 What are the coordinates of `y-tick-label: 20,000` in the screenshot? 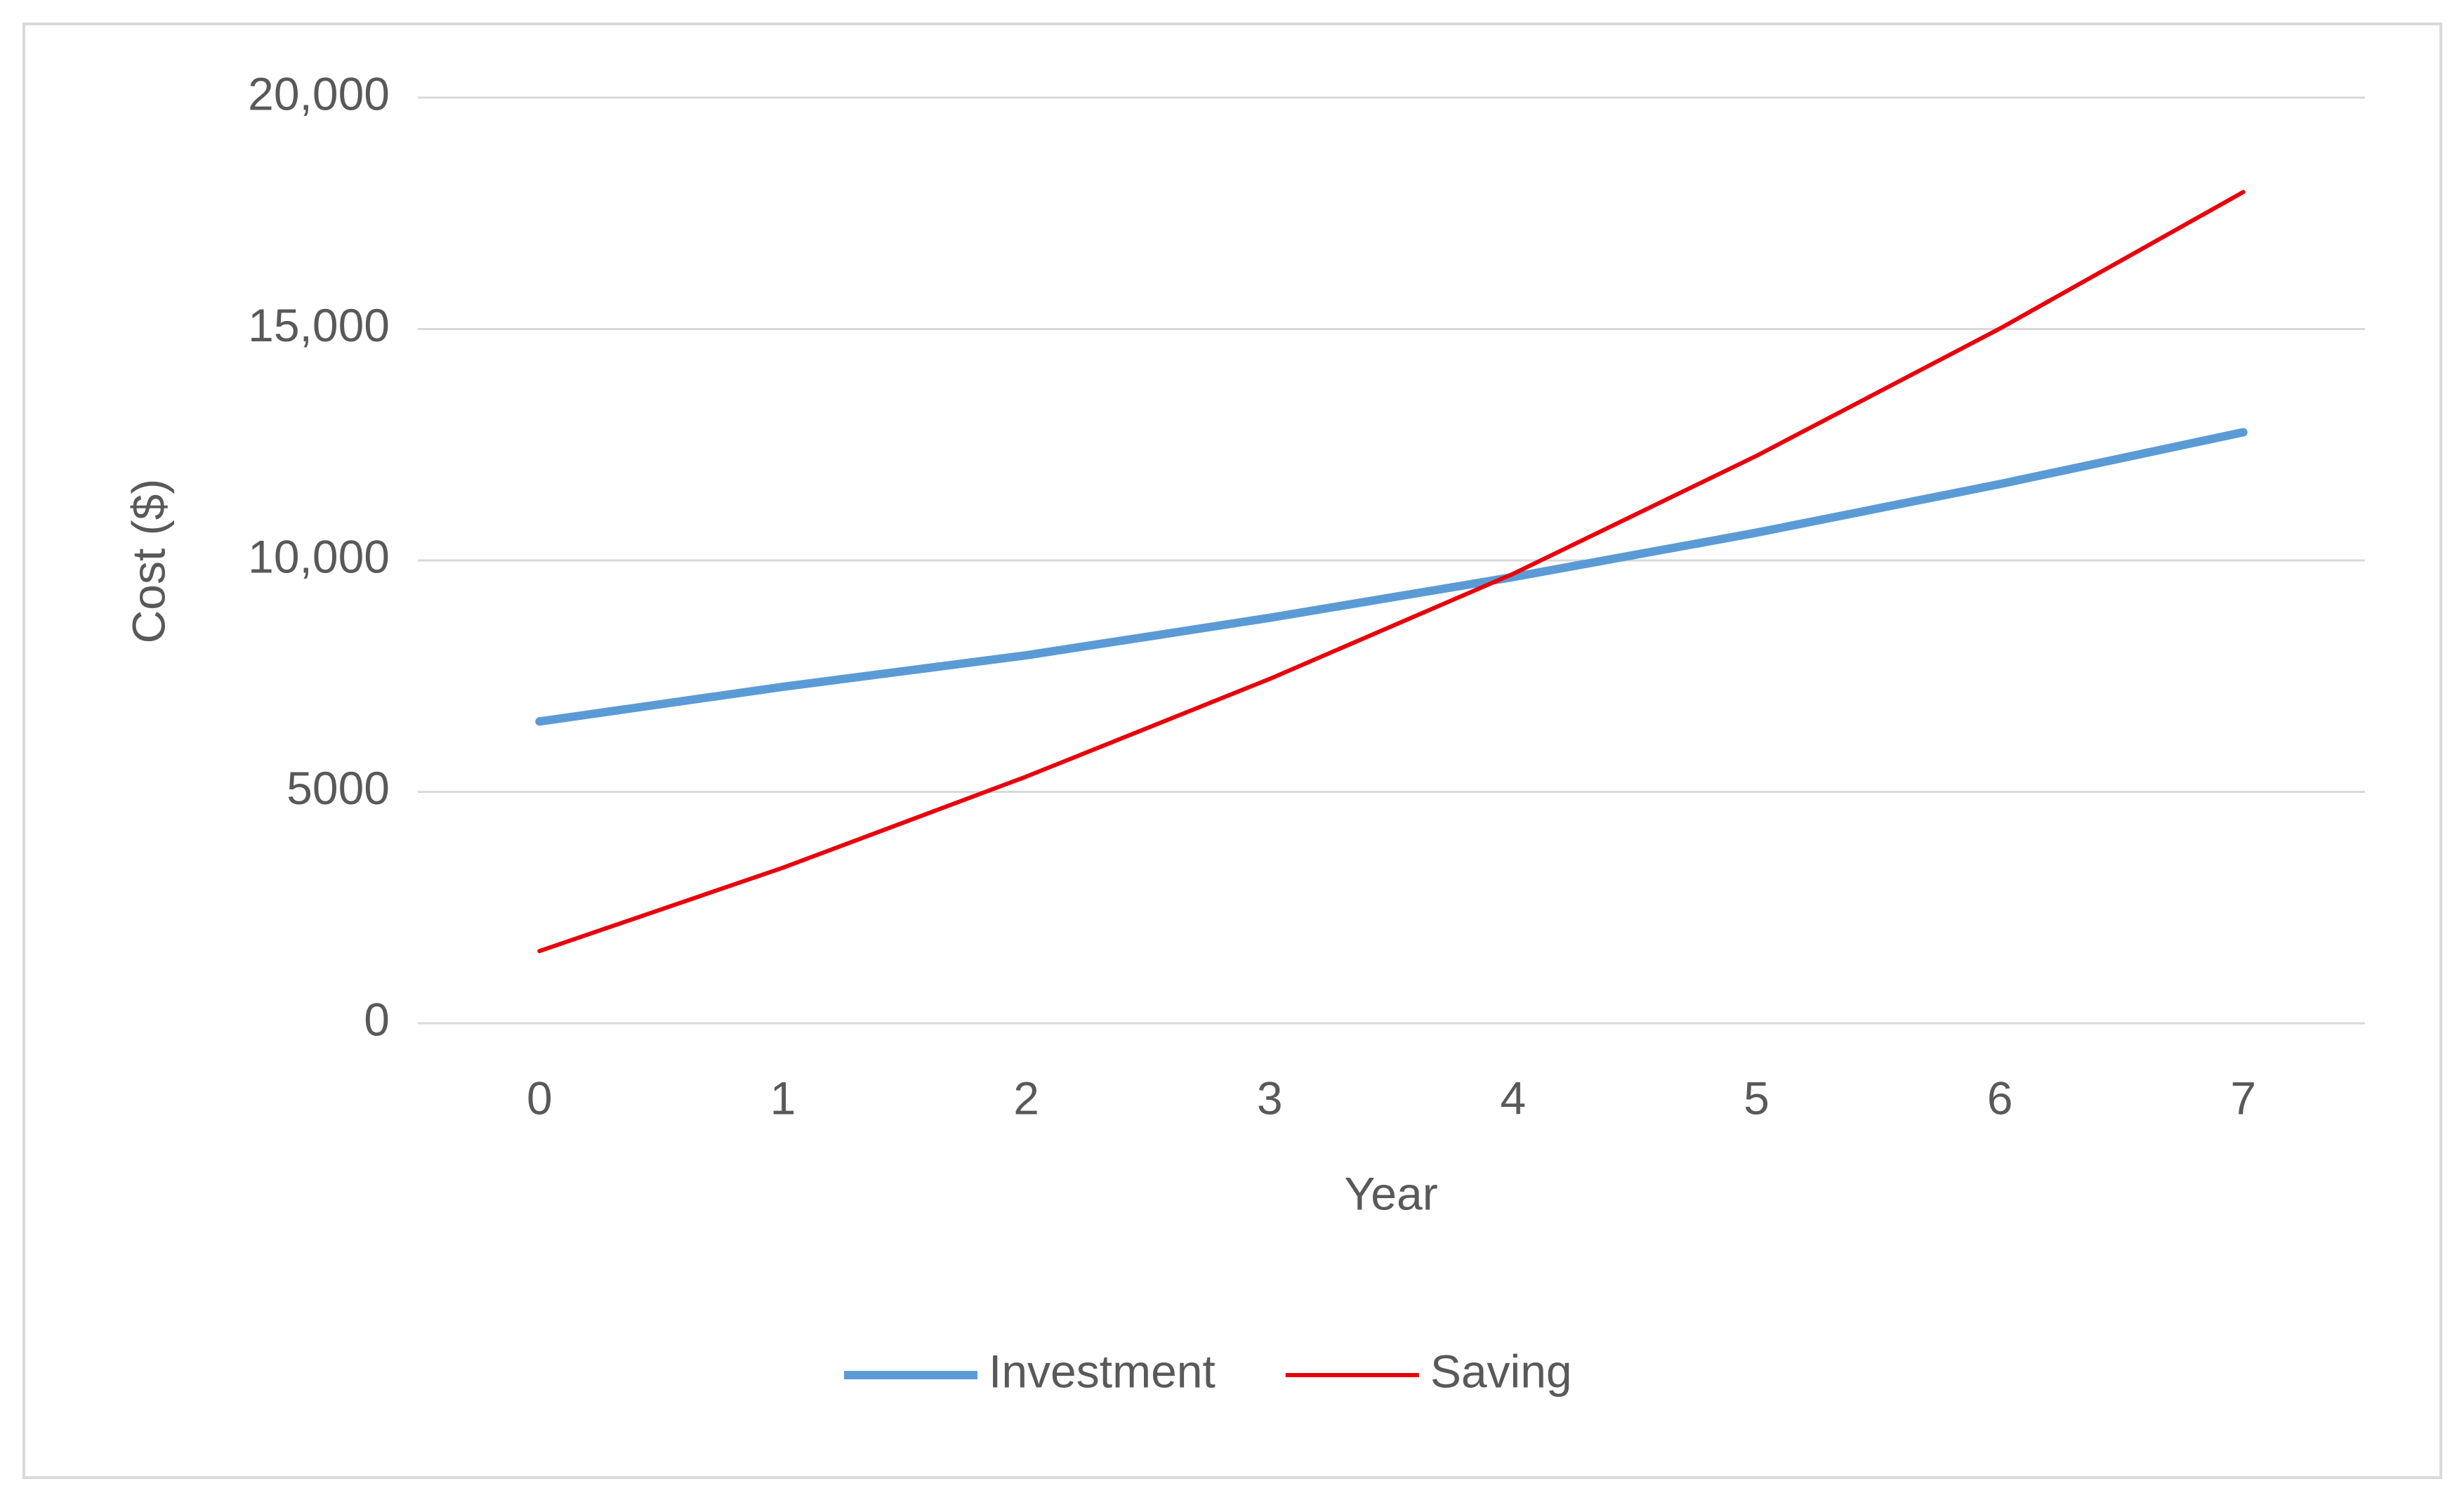 It's located at (319, 93).